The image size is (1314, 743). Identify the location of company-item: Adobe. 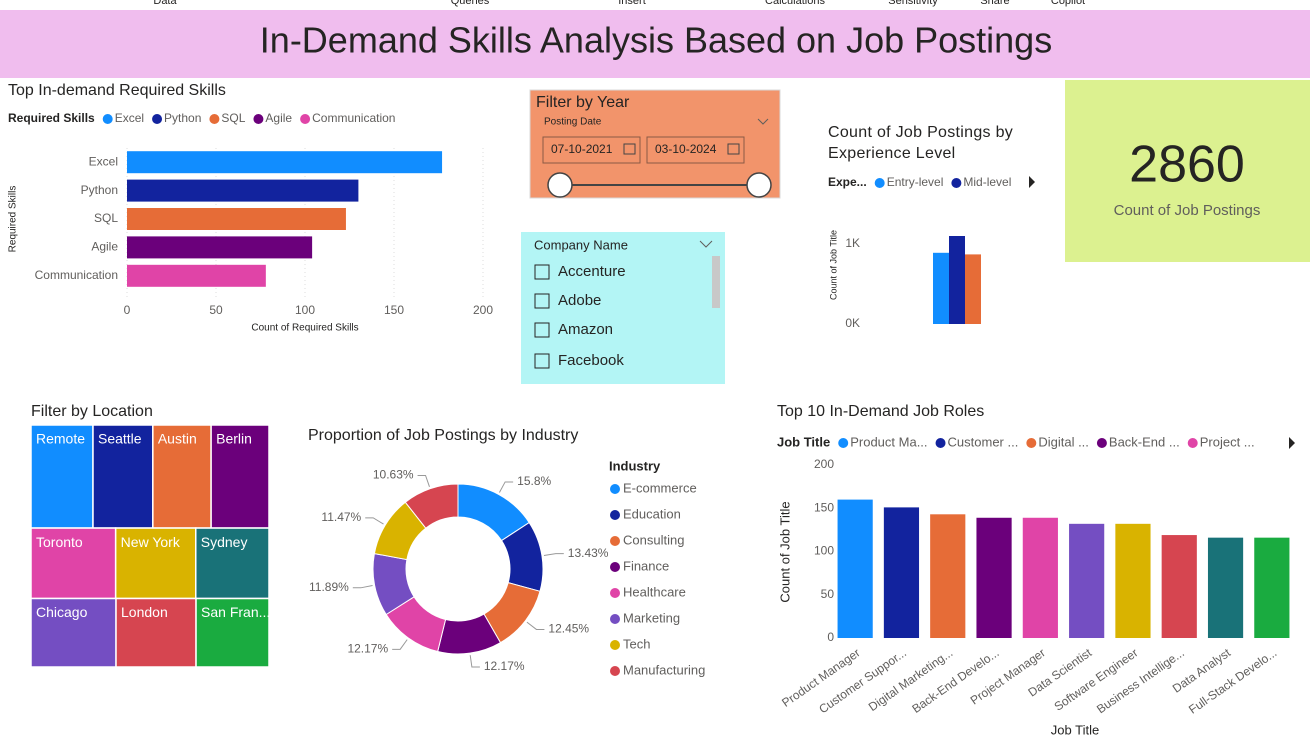
(579, 300).